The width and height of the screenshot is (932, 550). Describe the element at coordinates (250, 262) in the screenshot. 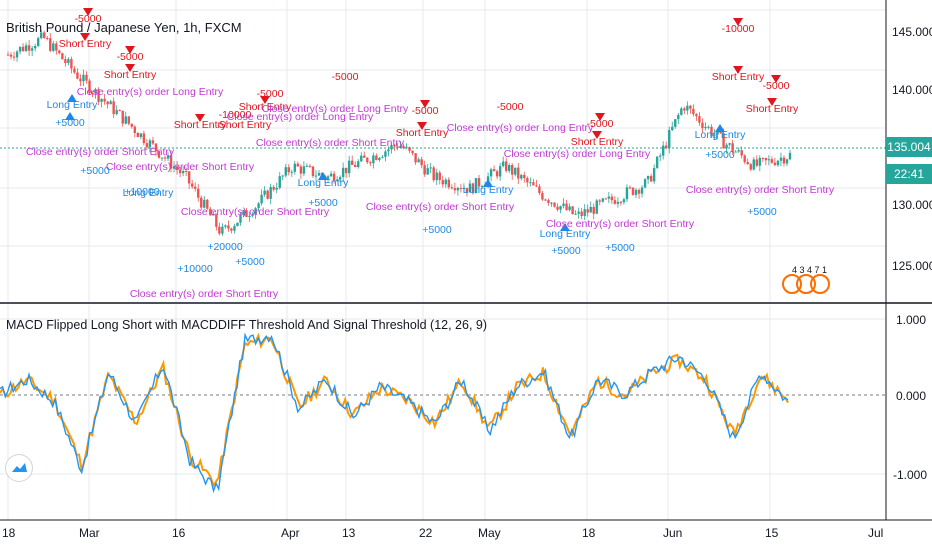

I see `signal-label: +5000` at that location.